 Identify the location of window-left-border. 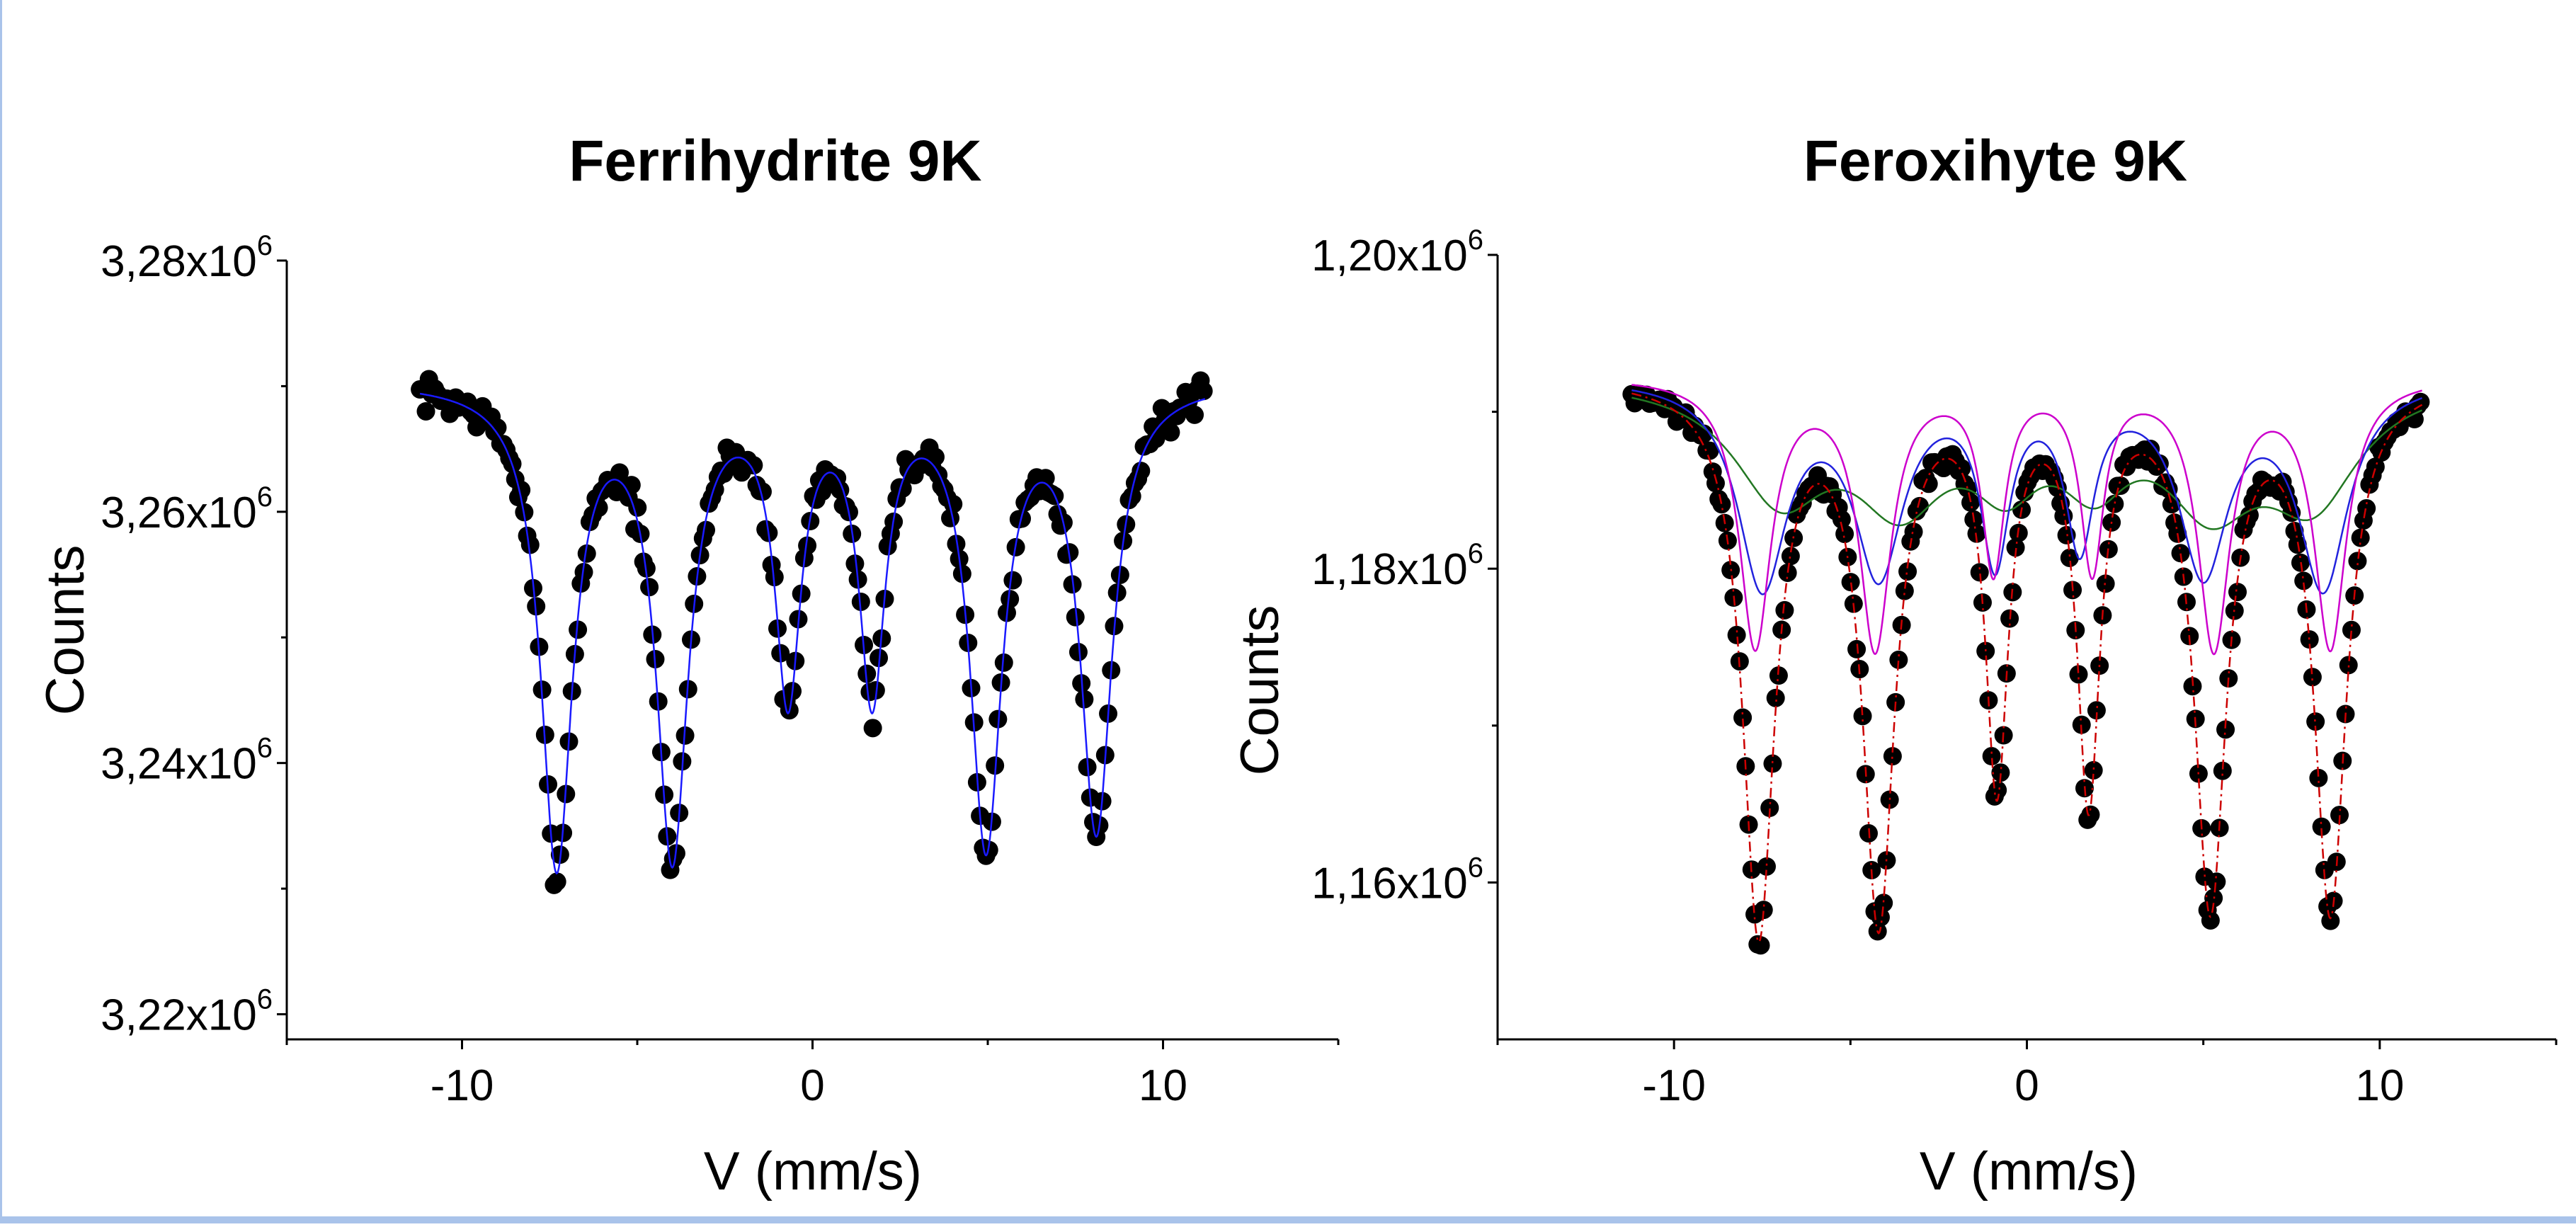
(1, 611).